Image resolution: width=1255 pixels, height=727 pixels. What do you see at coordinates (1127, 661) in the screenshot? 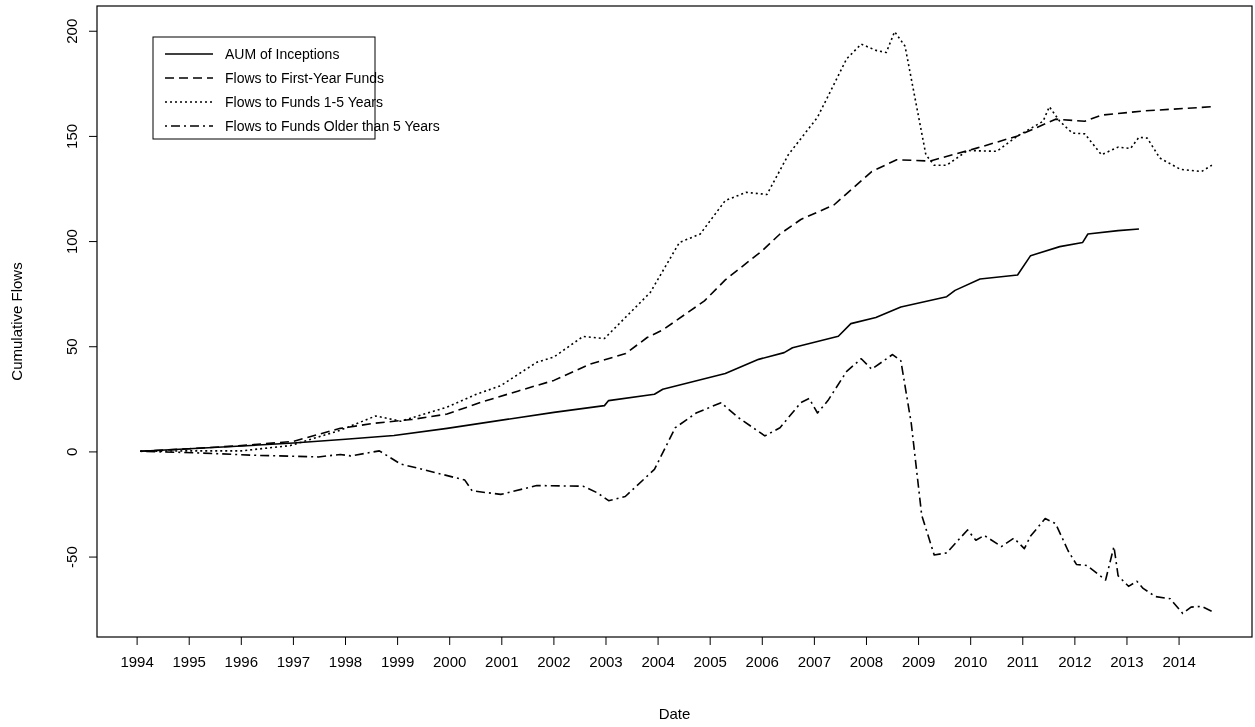
I see `x-tick-label: 2013` at bounding box center [1127, 661].